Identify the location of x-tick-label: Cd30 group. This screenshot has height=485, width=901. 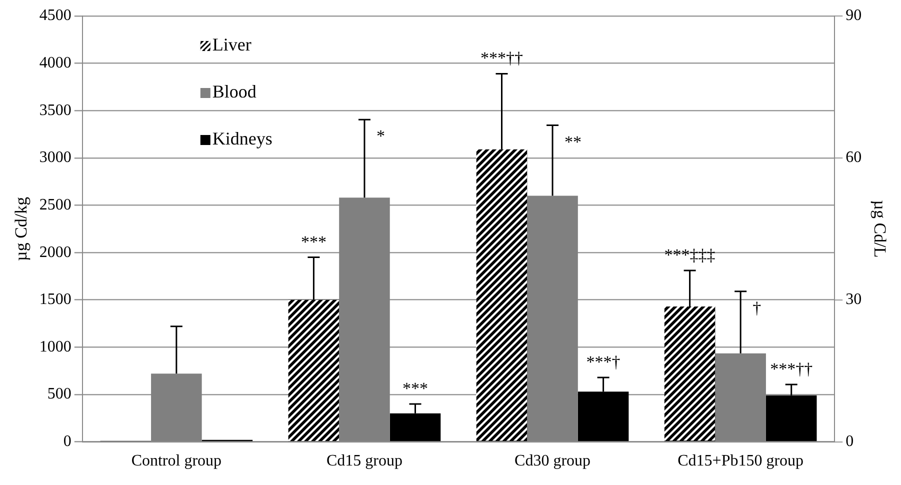
(552, 461).